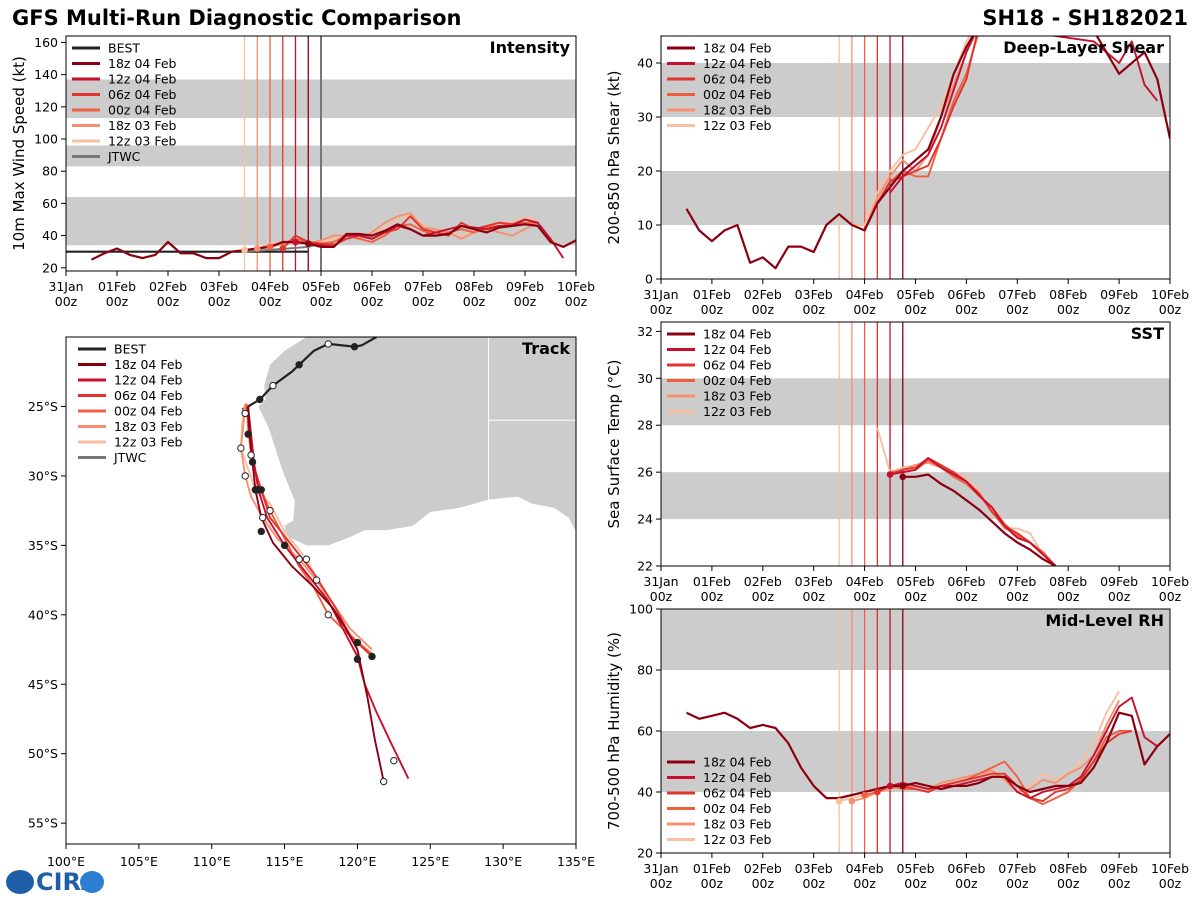  What do you see at coordinates (661, 883) in the screenshot?
I see `rh-xtick-hour-0: 00z` at bounding box center [661, 883].